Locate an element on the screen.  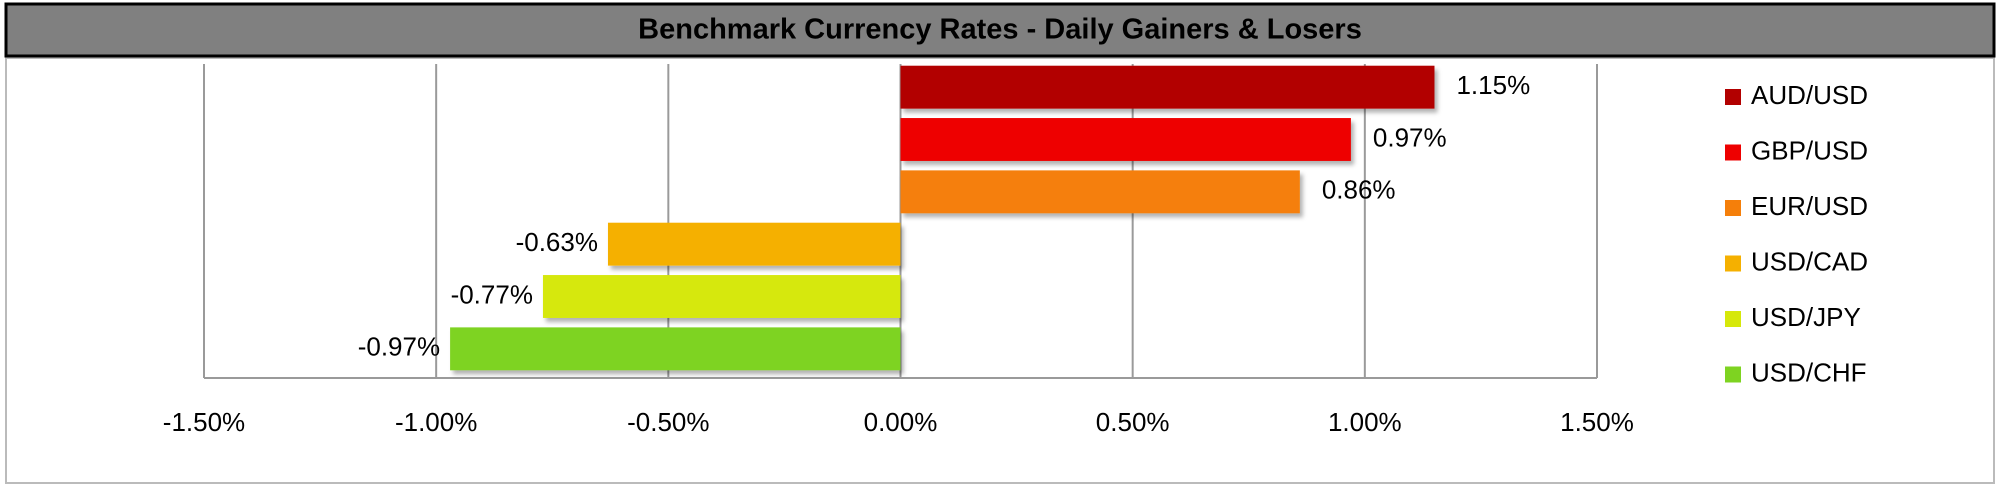
title-bar is located at coordinates (1000, 30).